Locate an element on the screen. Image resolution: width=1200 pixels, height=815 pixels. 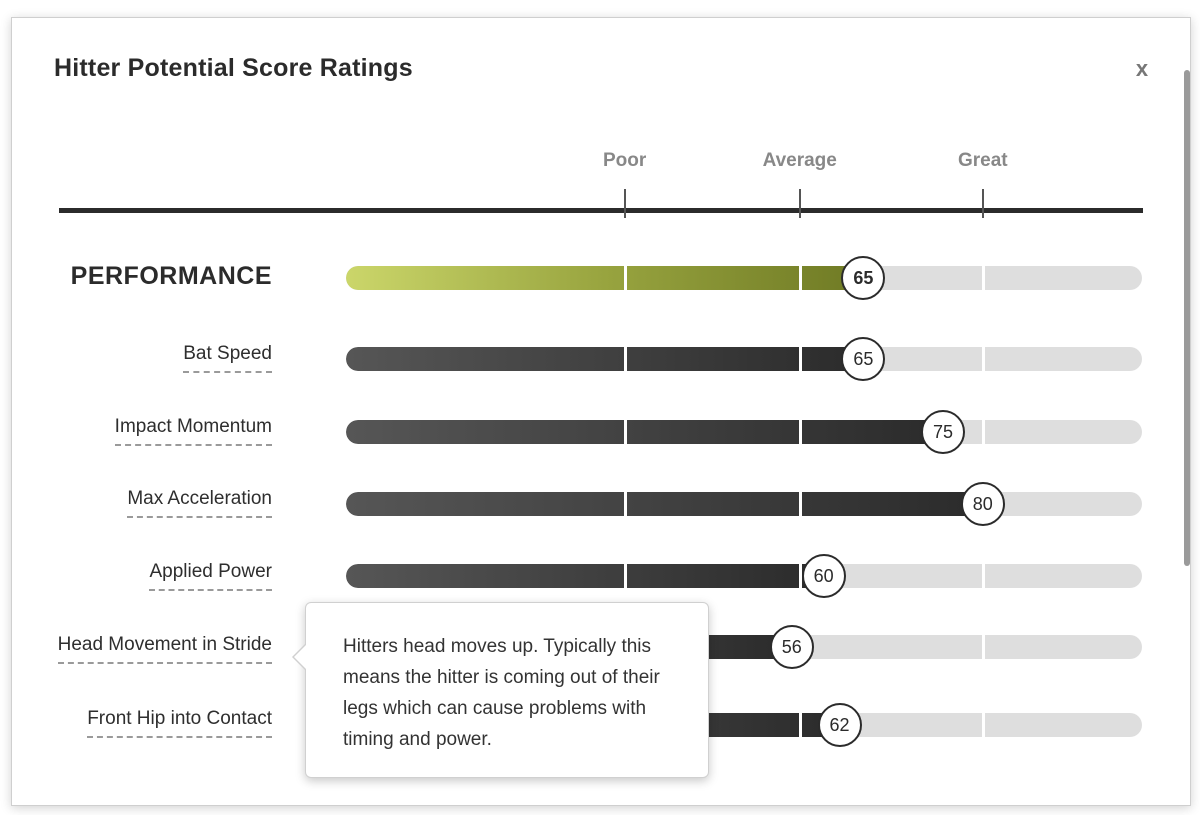
row-label-bat-speed: Bat Speed is located at coordinates (227, 358).